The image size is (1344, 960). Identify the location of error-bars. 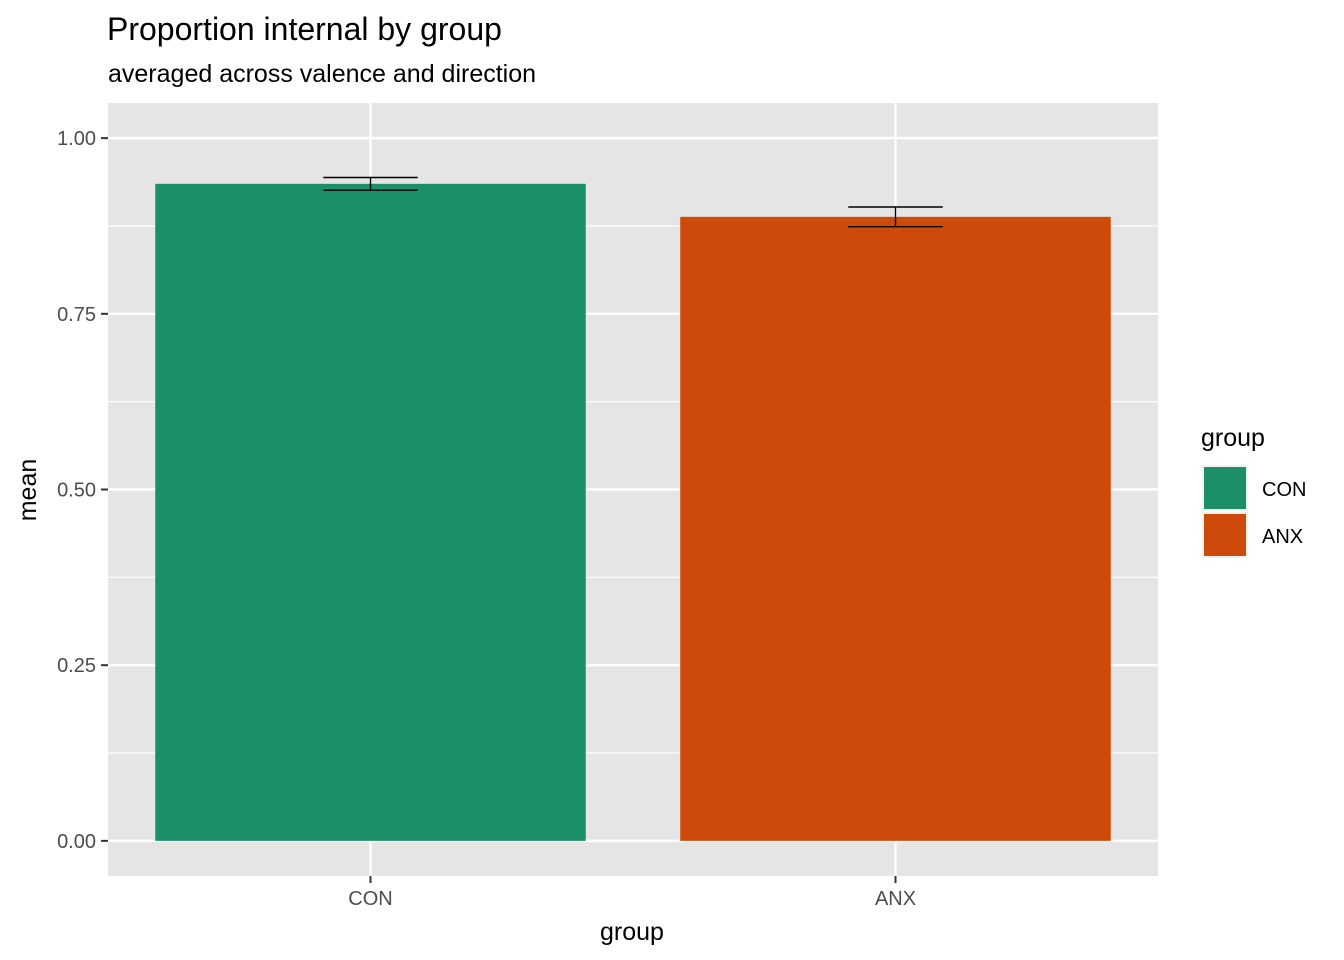
(633, 202).